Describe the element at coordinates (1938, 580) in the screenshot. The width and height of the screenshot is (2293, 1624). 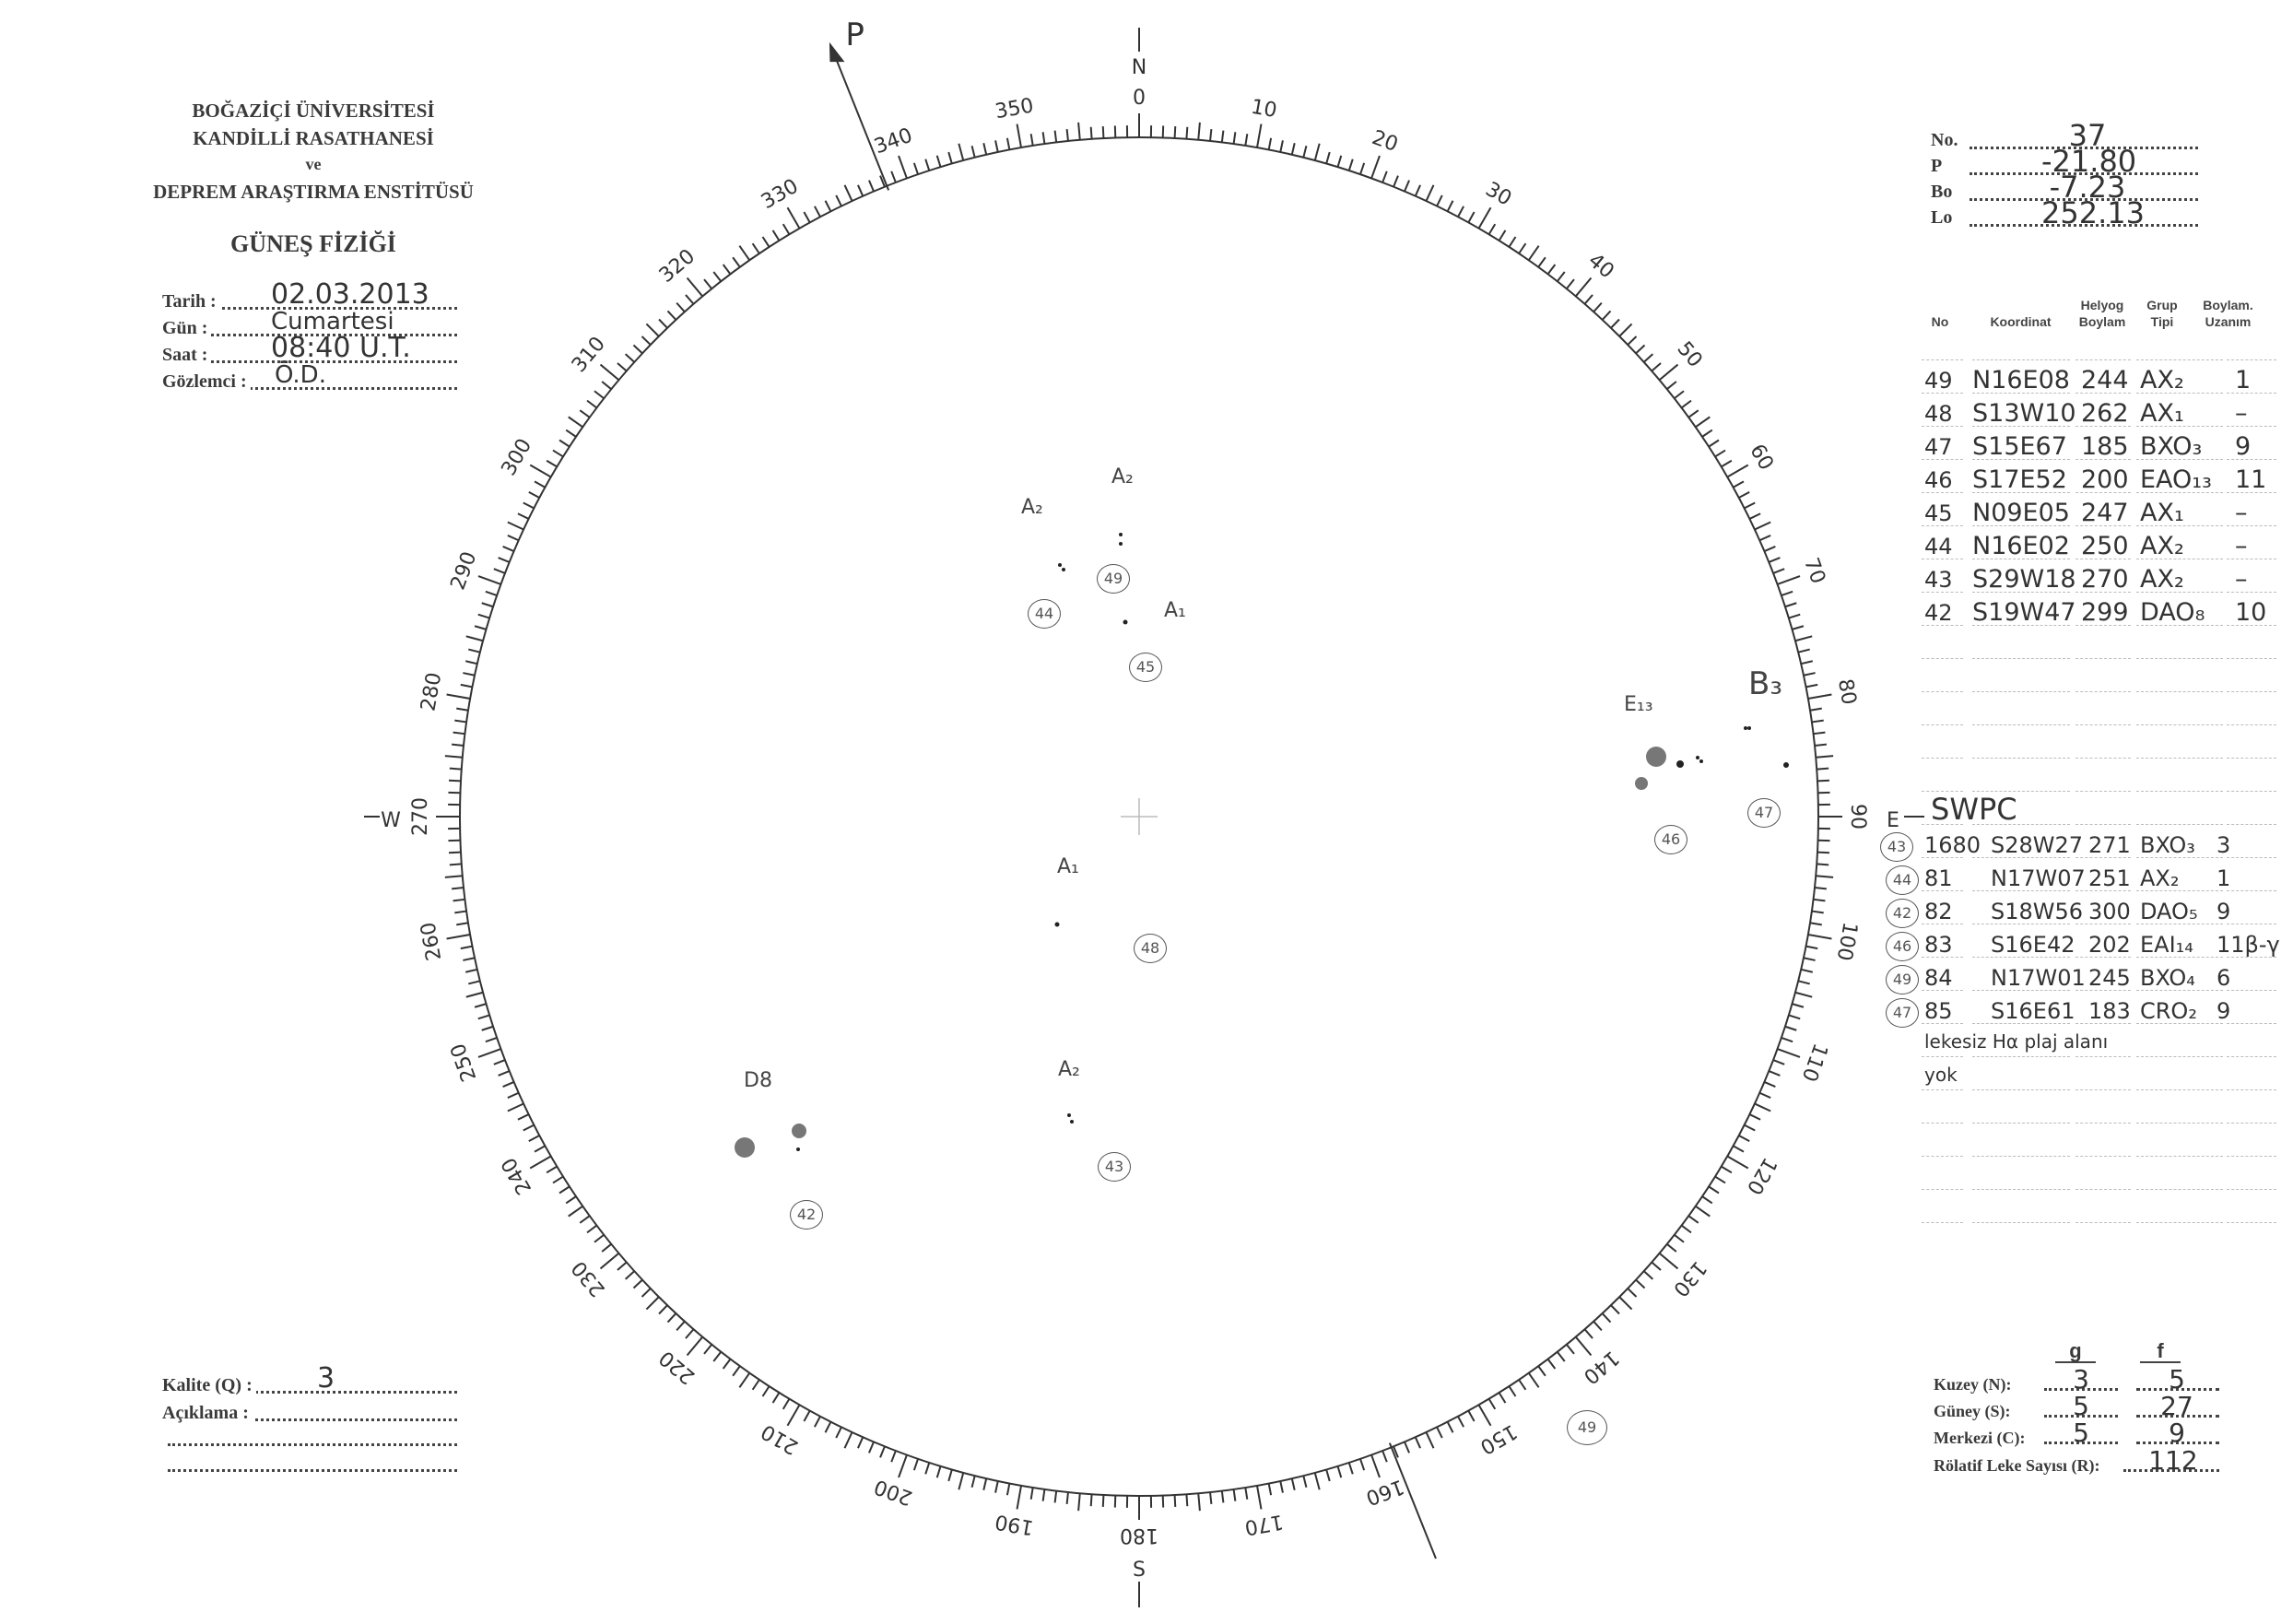
I see `row-no: 43` at that location.